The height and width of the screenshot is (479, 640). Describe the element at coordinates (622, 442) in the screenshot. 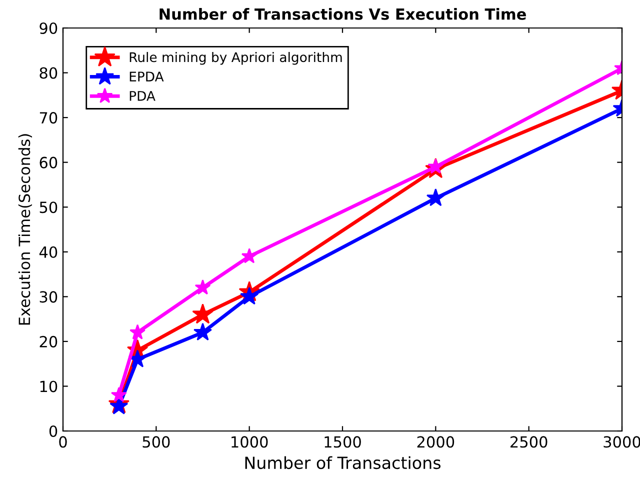

I see `x-tick-label: 3000` at that location.